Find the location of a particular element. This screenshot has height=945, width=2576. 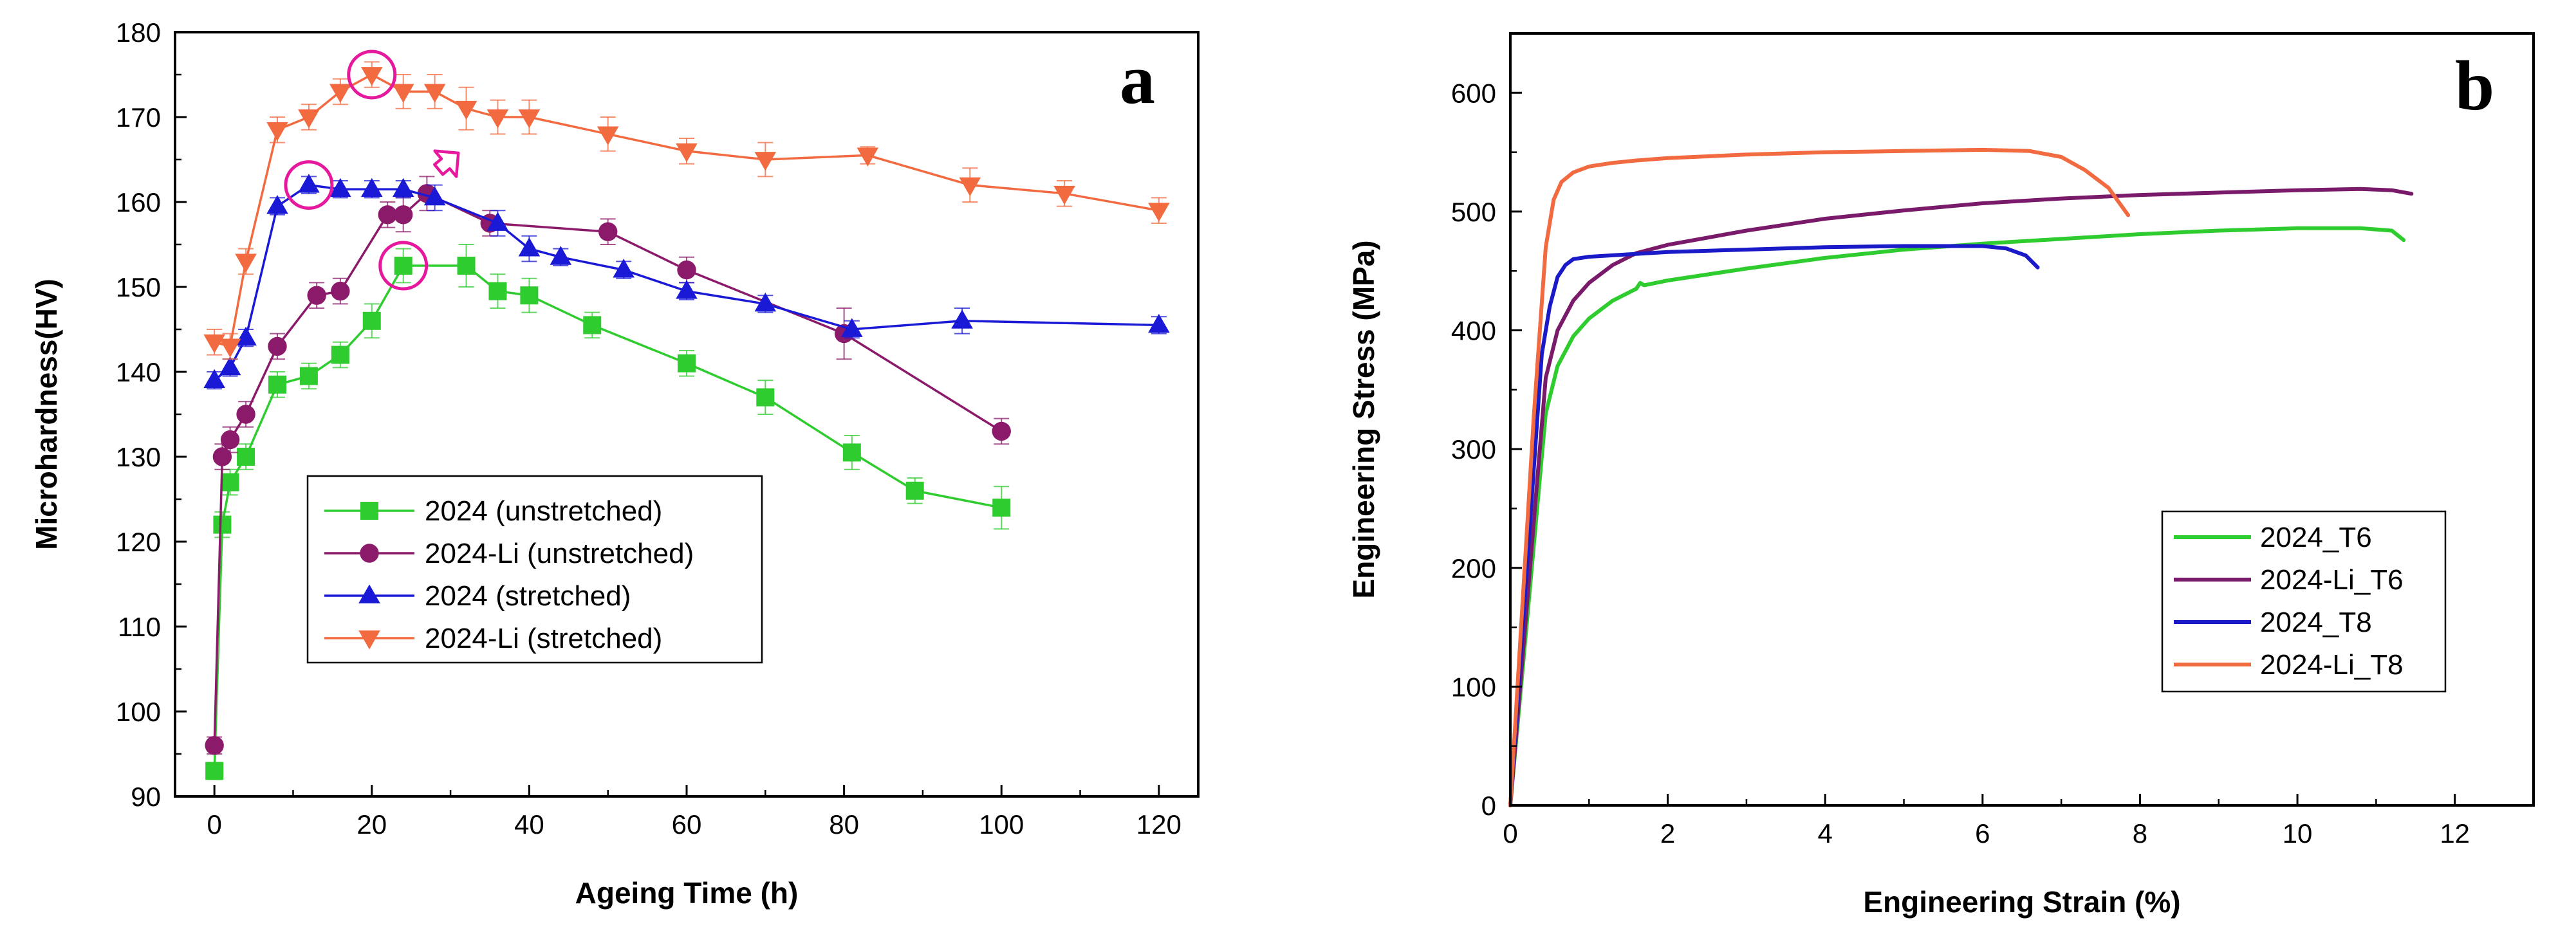

panel-b-x-tick-label: 2 is located at coordinates (1667, 833).